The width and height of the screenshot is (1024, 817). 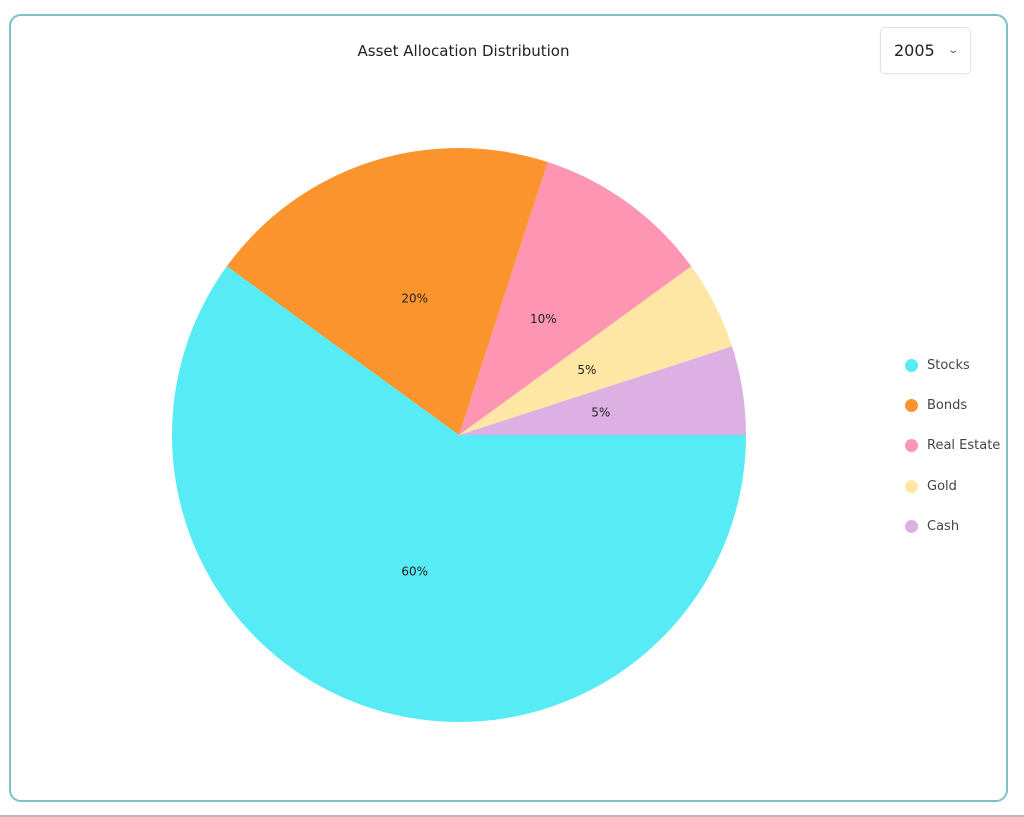 What do you see at coordinates (602, 390) in the screenshot?
I see `pie-slice-cash` at bounding box center [602, 390].